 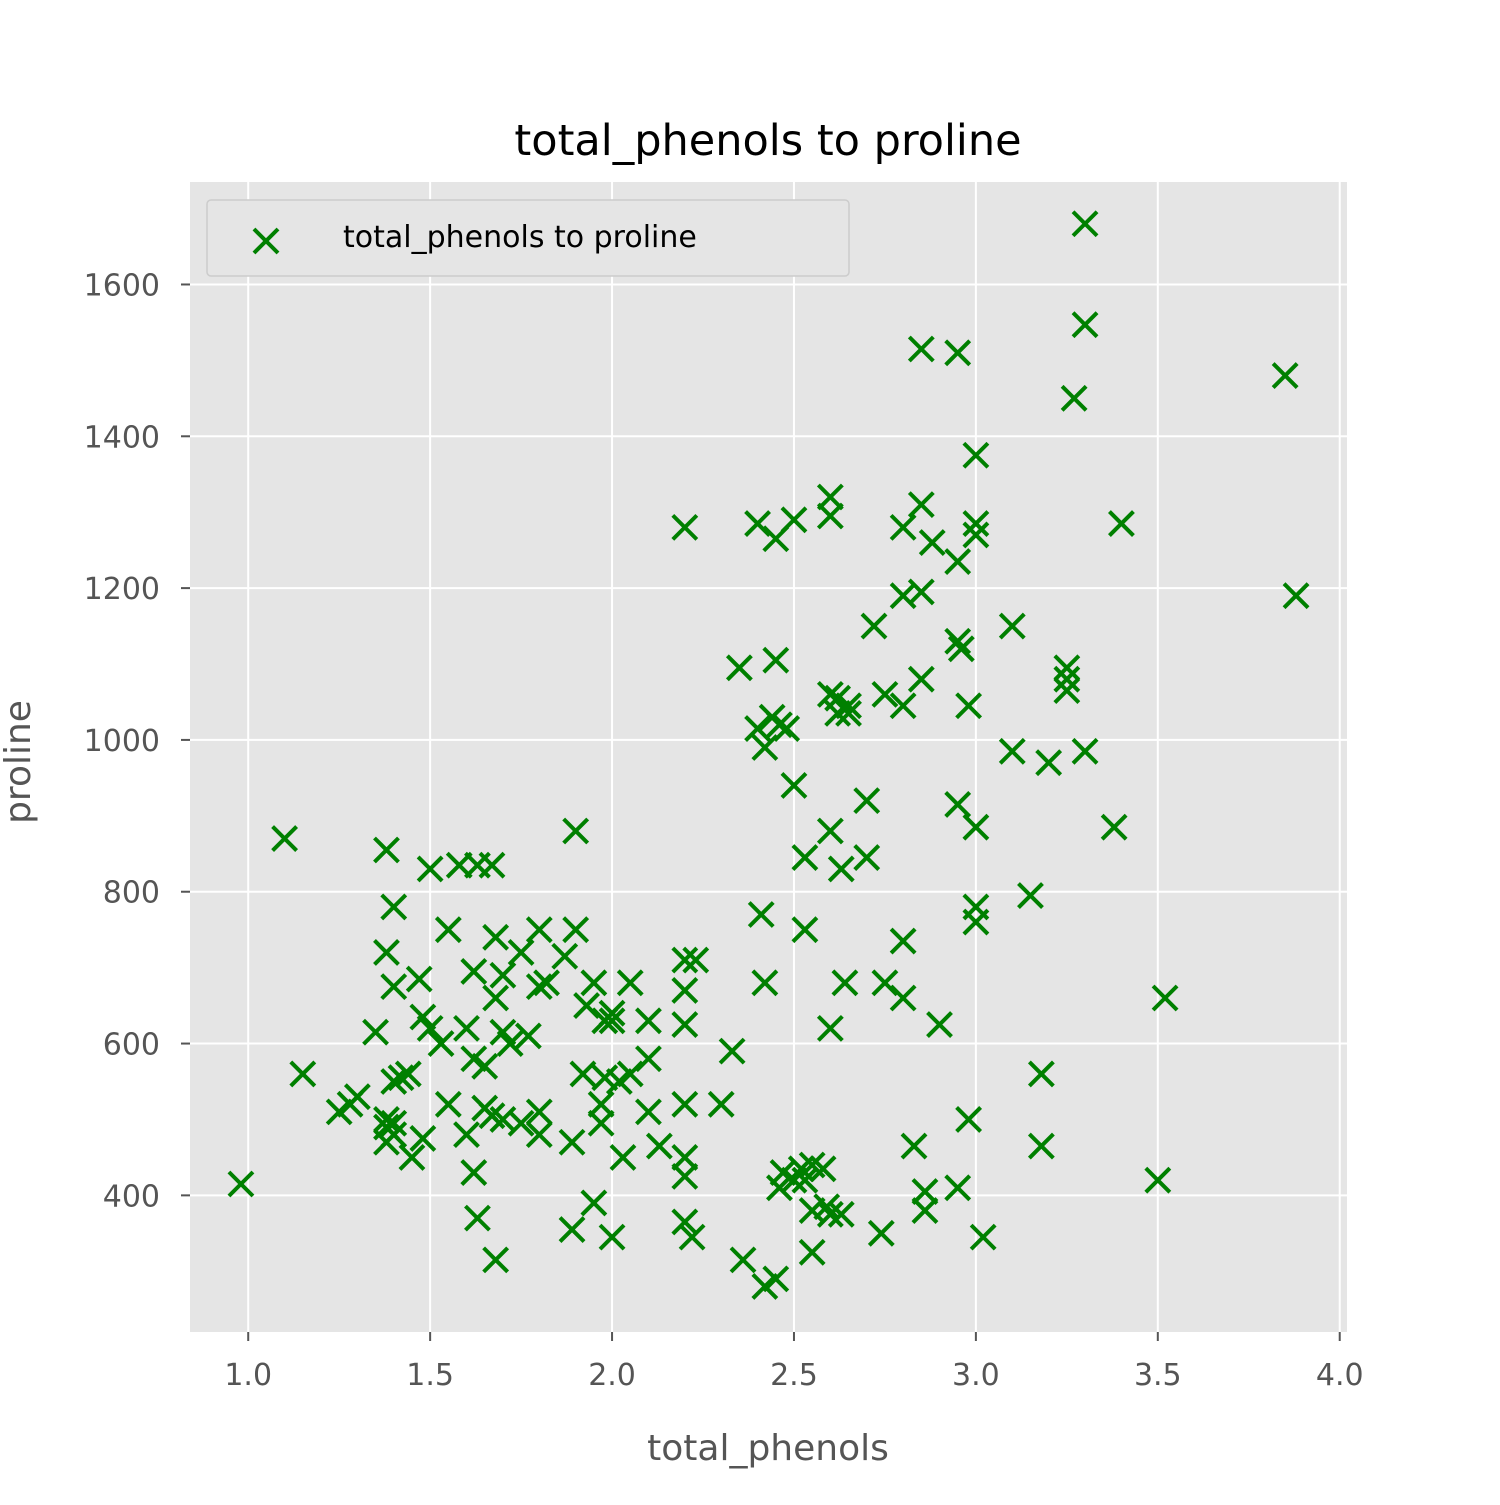 What do you see at coordinates (131, 1196) in the screenshot?
I see `y-tick-label: 400` at bounding box center [131, 1196].